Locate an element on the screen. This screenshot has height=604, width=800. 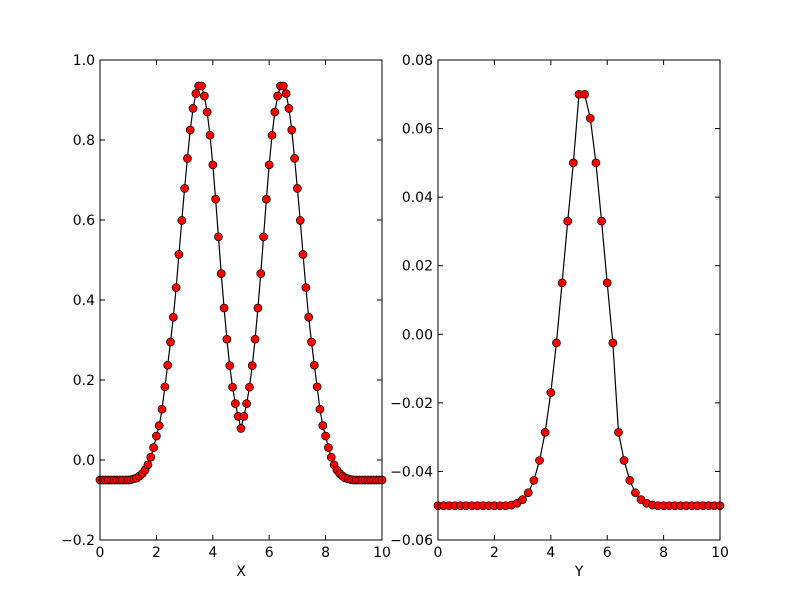
left-x-tick-label: 4 is located at coordinates (212, 553).